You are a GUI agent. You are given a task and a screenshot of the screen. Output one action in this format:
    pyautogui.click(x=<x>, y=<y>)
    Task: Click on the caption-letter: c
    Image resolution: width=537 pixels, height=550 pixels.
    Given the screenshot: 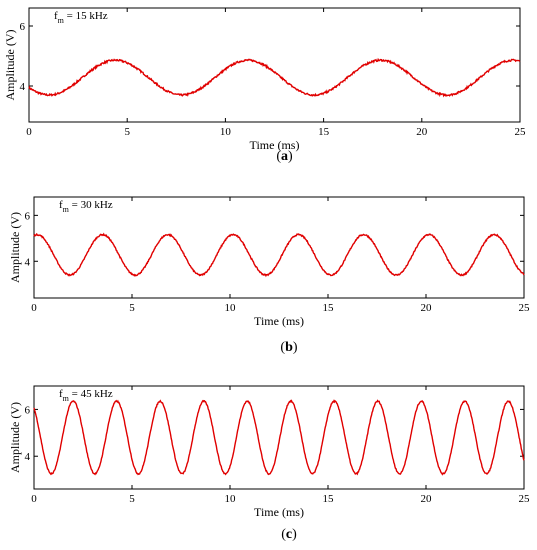 What is the action you would take?
    pyautogui.click(x=289, y=534)
    